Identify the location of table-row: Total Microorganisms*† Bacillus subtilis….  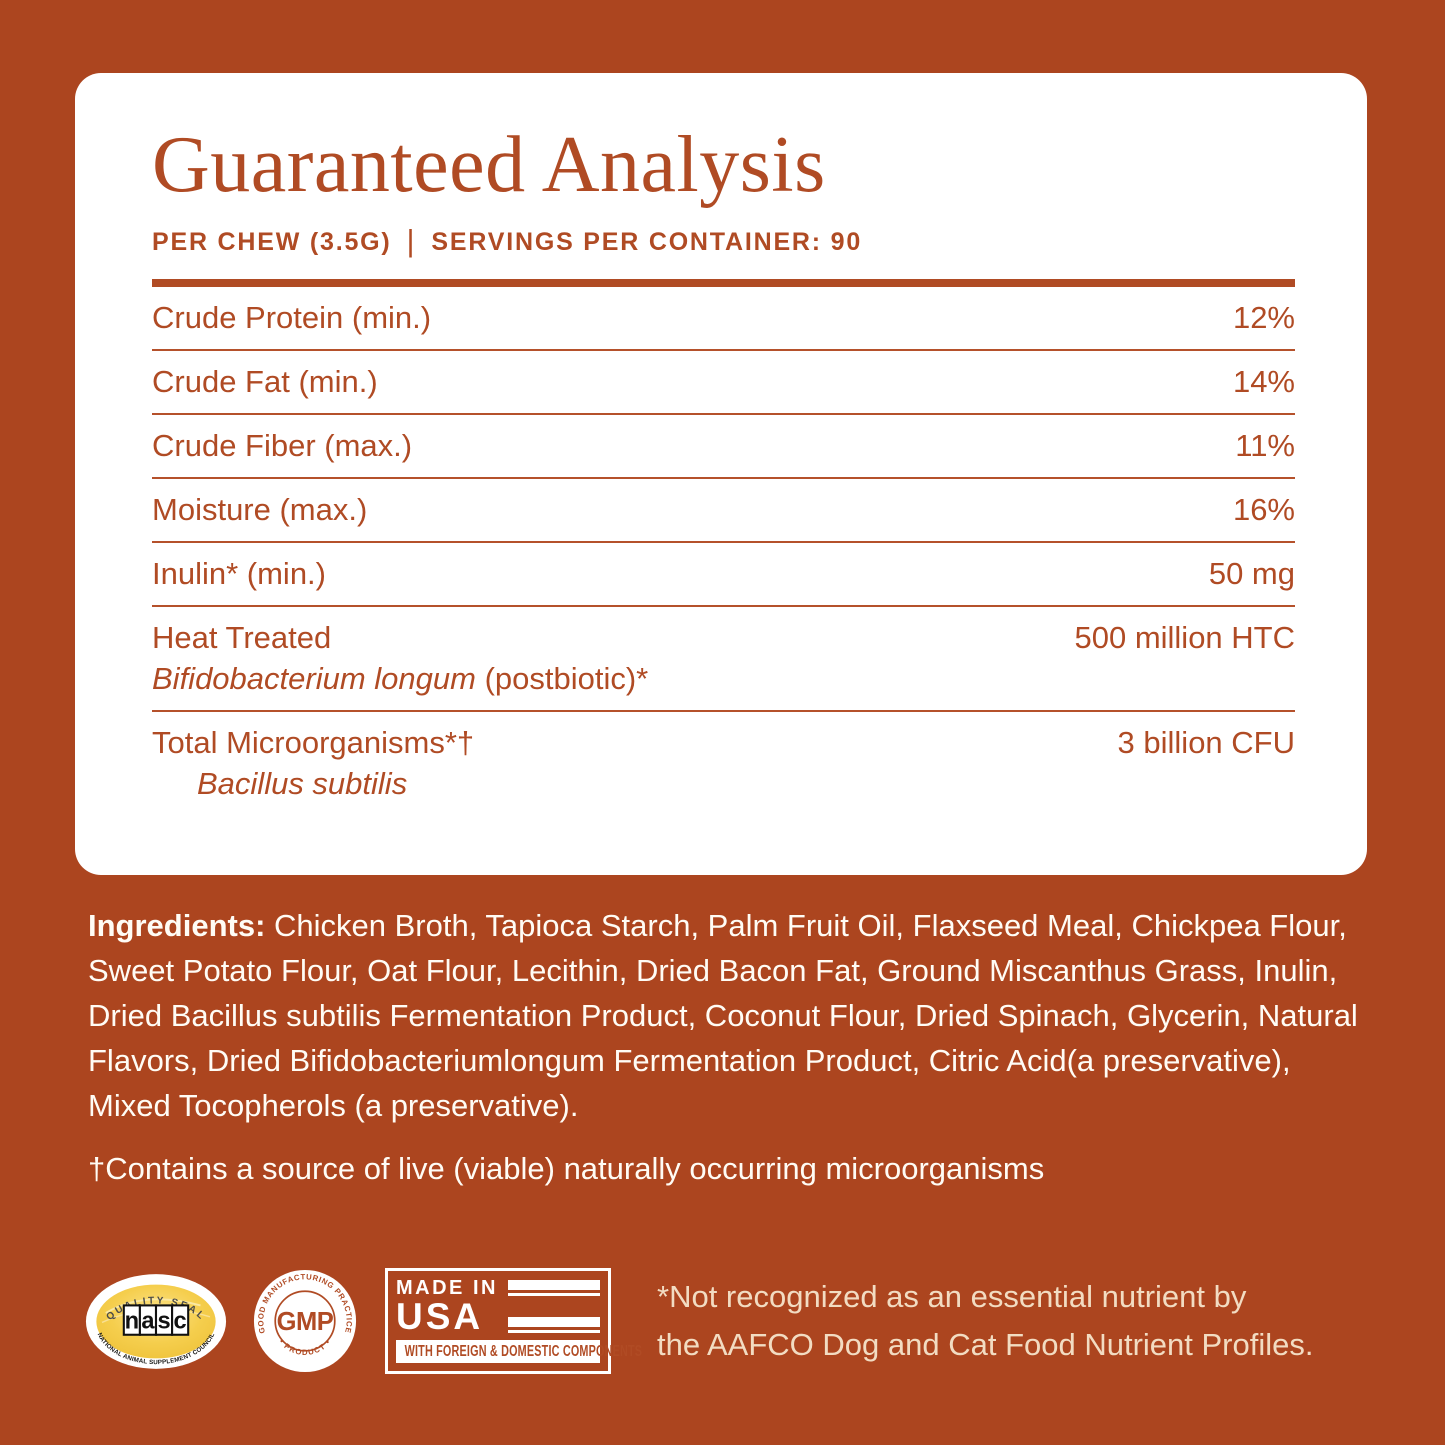
(723, 763).